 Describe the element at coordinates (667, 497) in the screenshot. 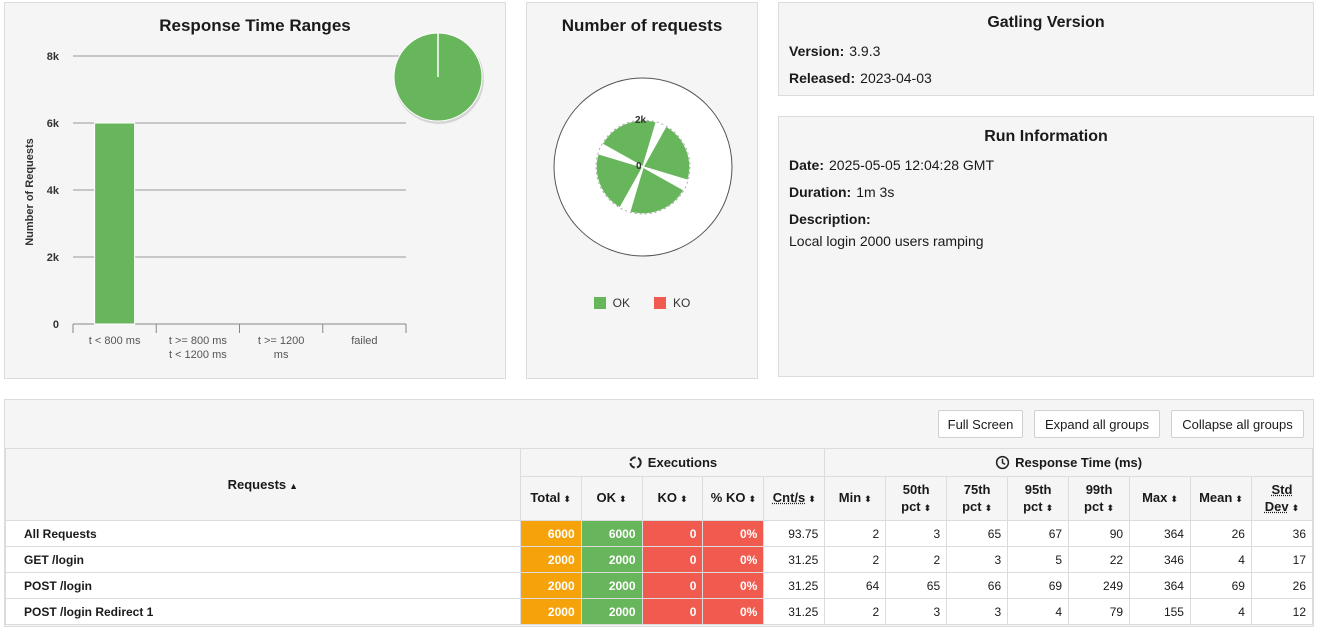

I see `column-header-label: KO` at that location.